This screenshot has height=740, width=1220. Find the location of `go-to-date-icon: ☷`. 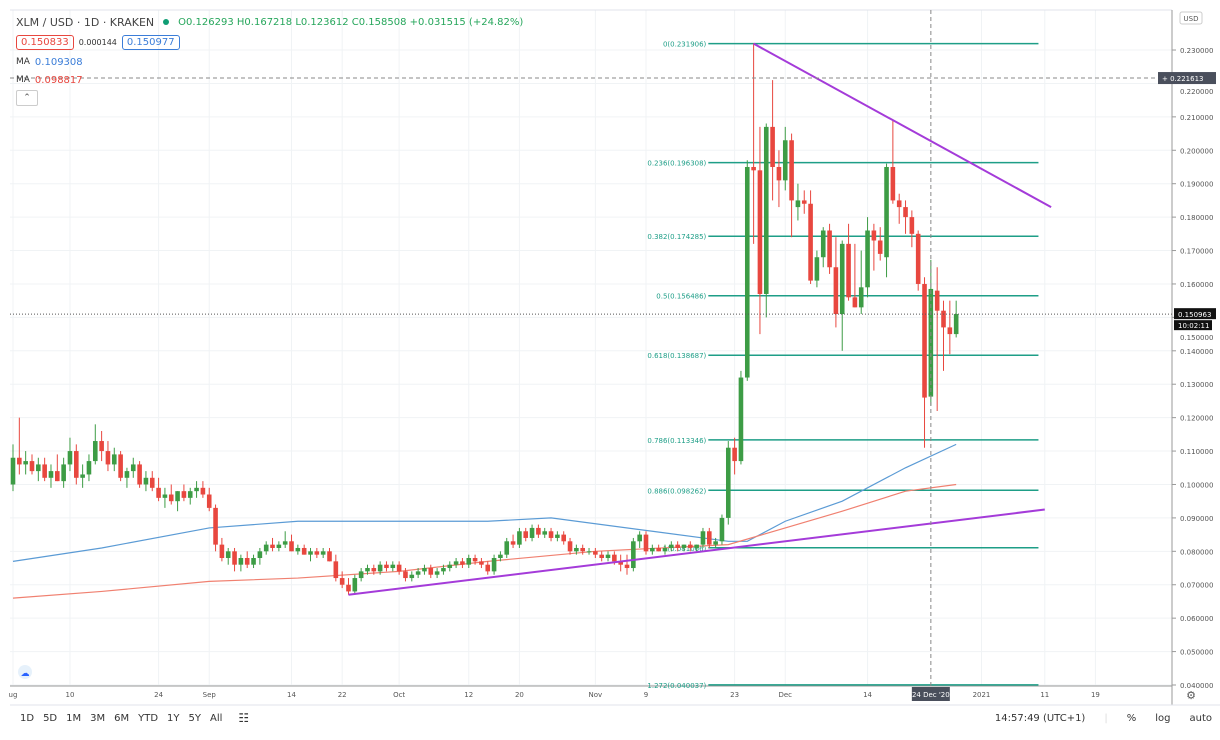

go-to-date-icon: ☷ is located at coordinates (244, 718).